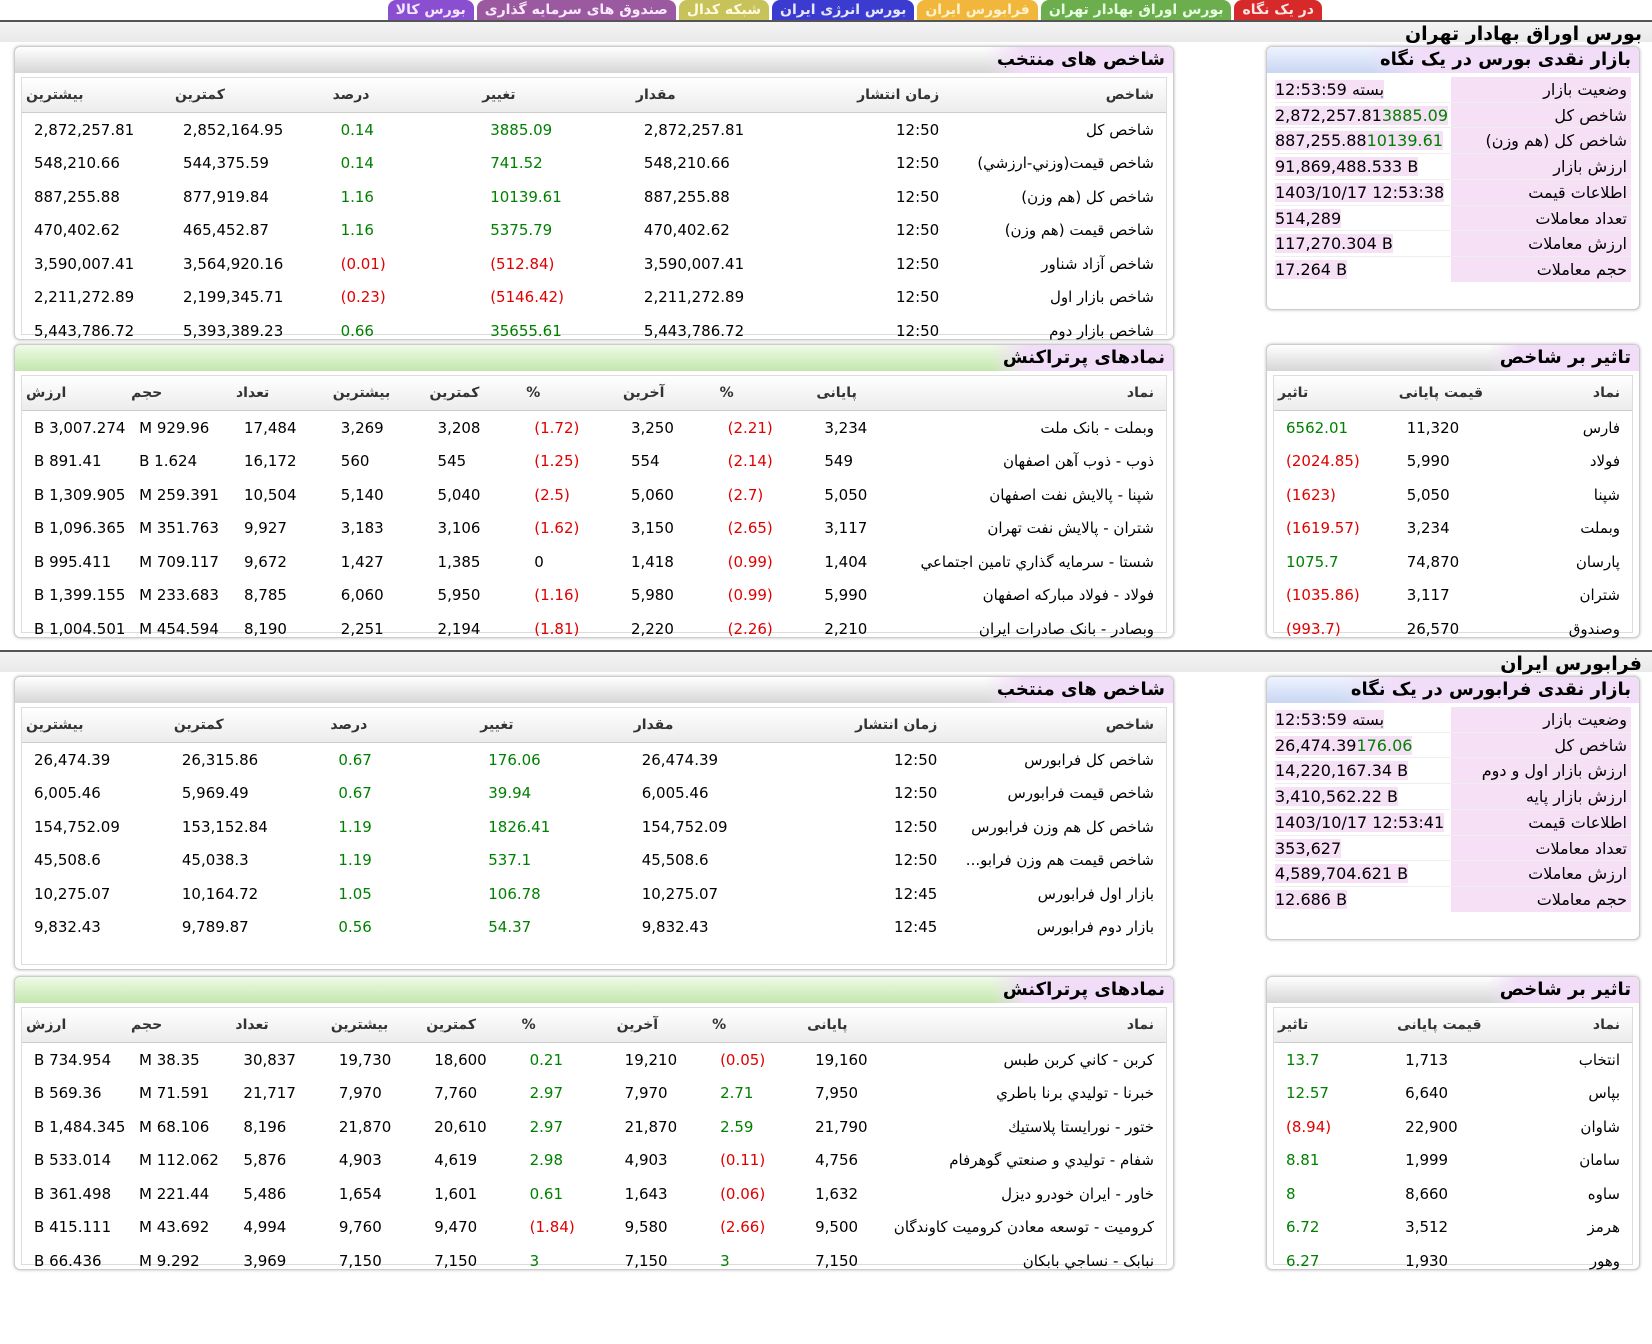  What do you see at coordinates (1037, 561) in the screenshot?
I see `tse-active-sym: شستا - سرمايه گذاري تامين اجتماعي` at bounding box center [1037, 561].